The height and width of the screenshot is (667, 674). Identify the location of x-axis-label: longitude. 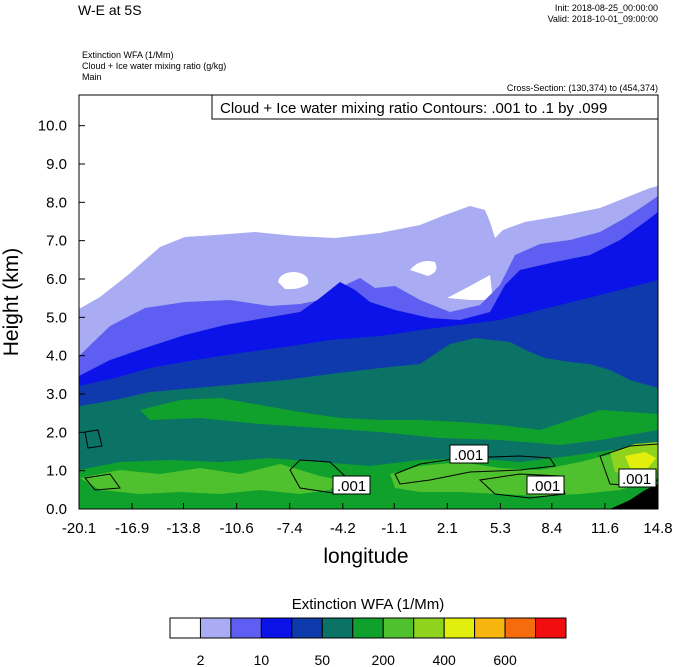
(365, 556).